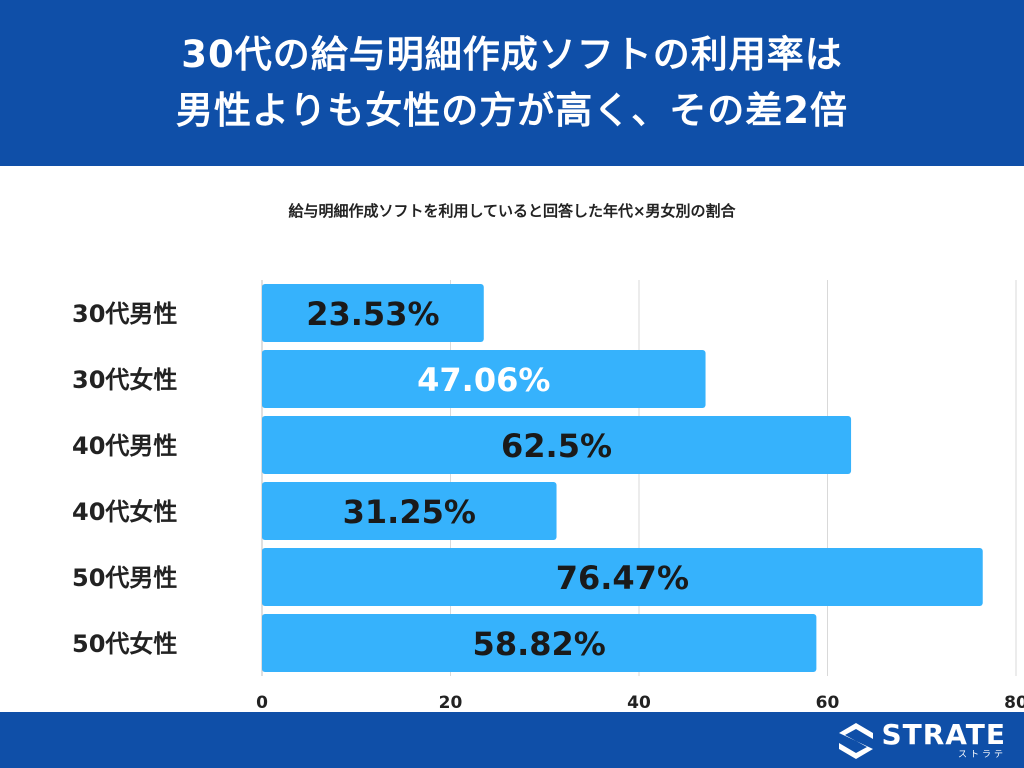 This screenshot has width=1024, height=768. What do you see at coordinates (451, 702) in the screenshot?
I see `x-tick-label: 20` at bounding box center [451, 702].